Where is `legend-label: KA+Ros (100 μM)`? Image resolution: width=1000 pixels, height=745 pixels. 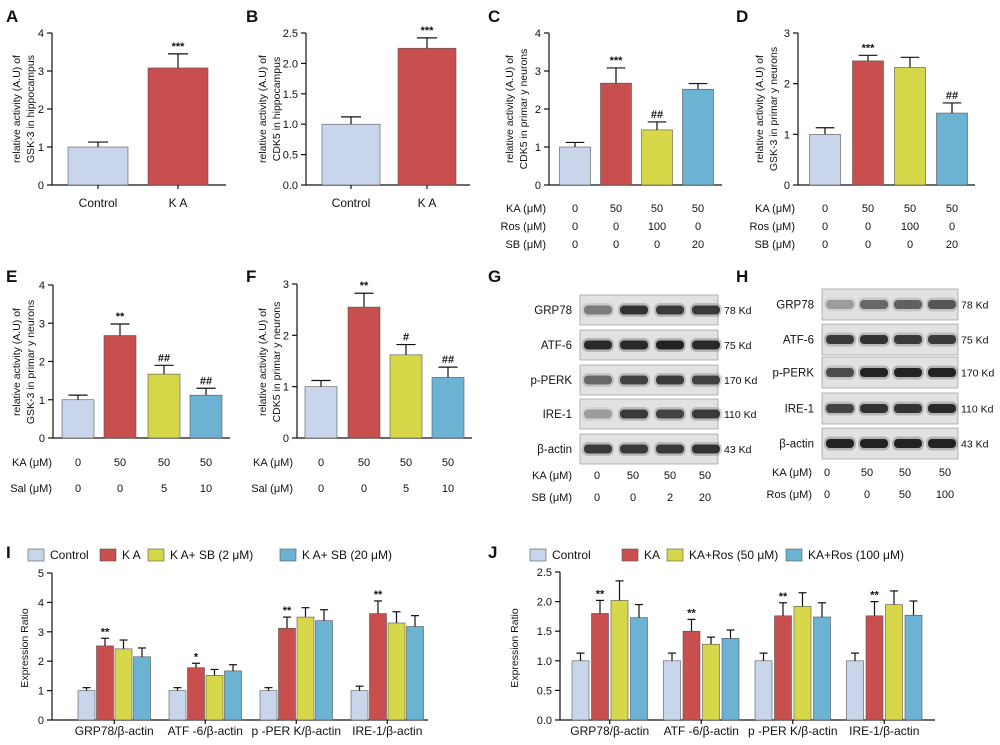 legend-label: KA+Ros (100 μM) is located at coordinates (856, 555).